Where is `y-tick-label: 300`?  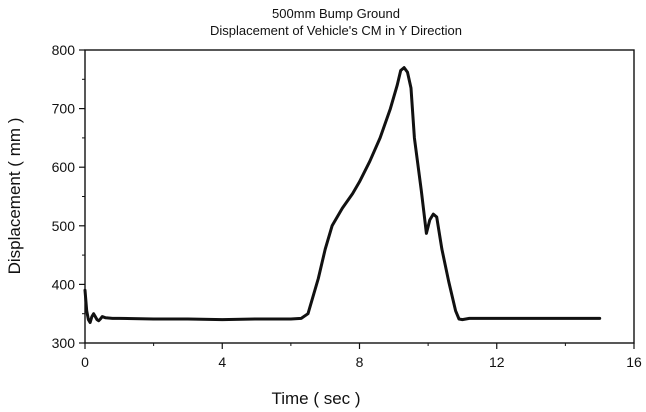
y-tick-label: 300 is located at coordinates (64, 343).